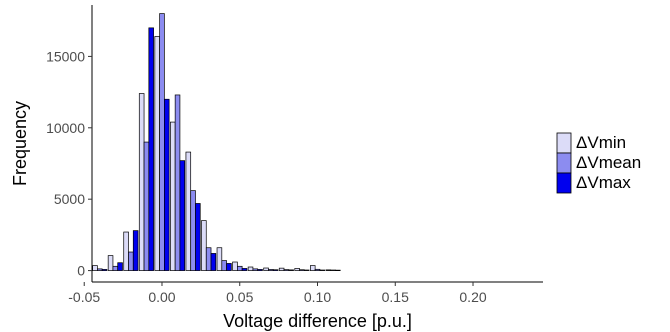 The width and height of the screenshot is (670, 332). What do you see at coordinates (317, 321) in the screenshot?
I see `x-axis-title: Voltage difference [p.u.]` at bounding box center [317, 321].